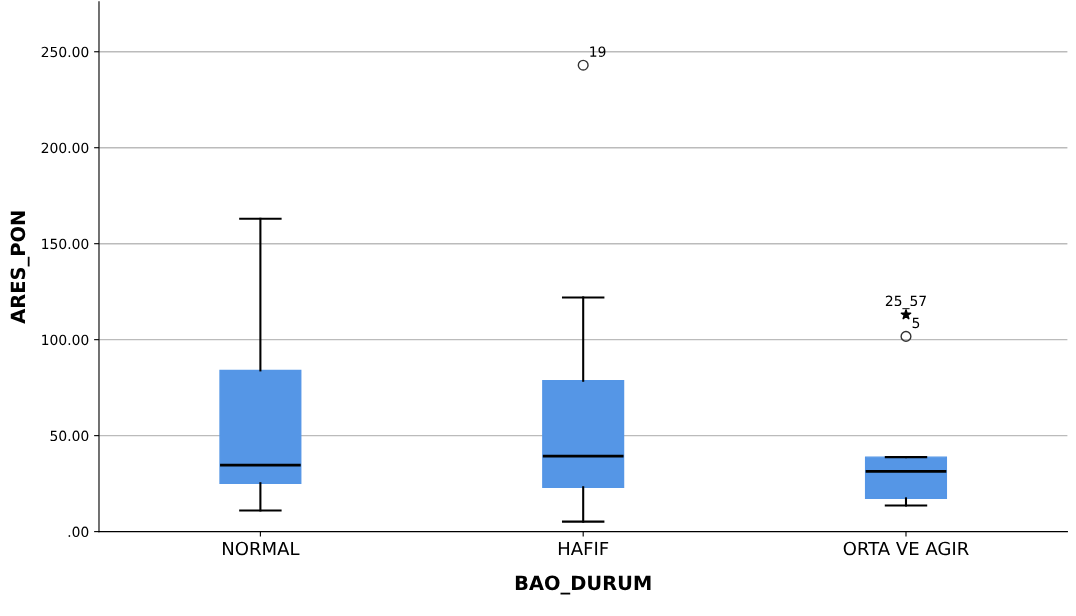 This screenshot has width=1076, height=616. What do you see at coordinates (583, 548) in the screenshot?
I see `x-tick-label: HAFIF` at bounding box center [583, 548].